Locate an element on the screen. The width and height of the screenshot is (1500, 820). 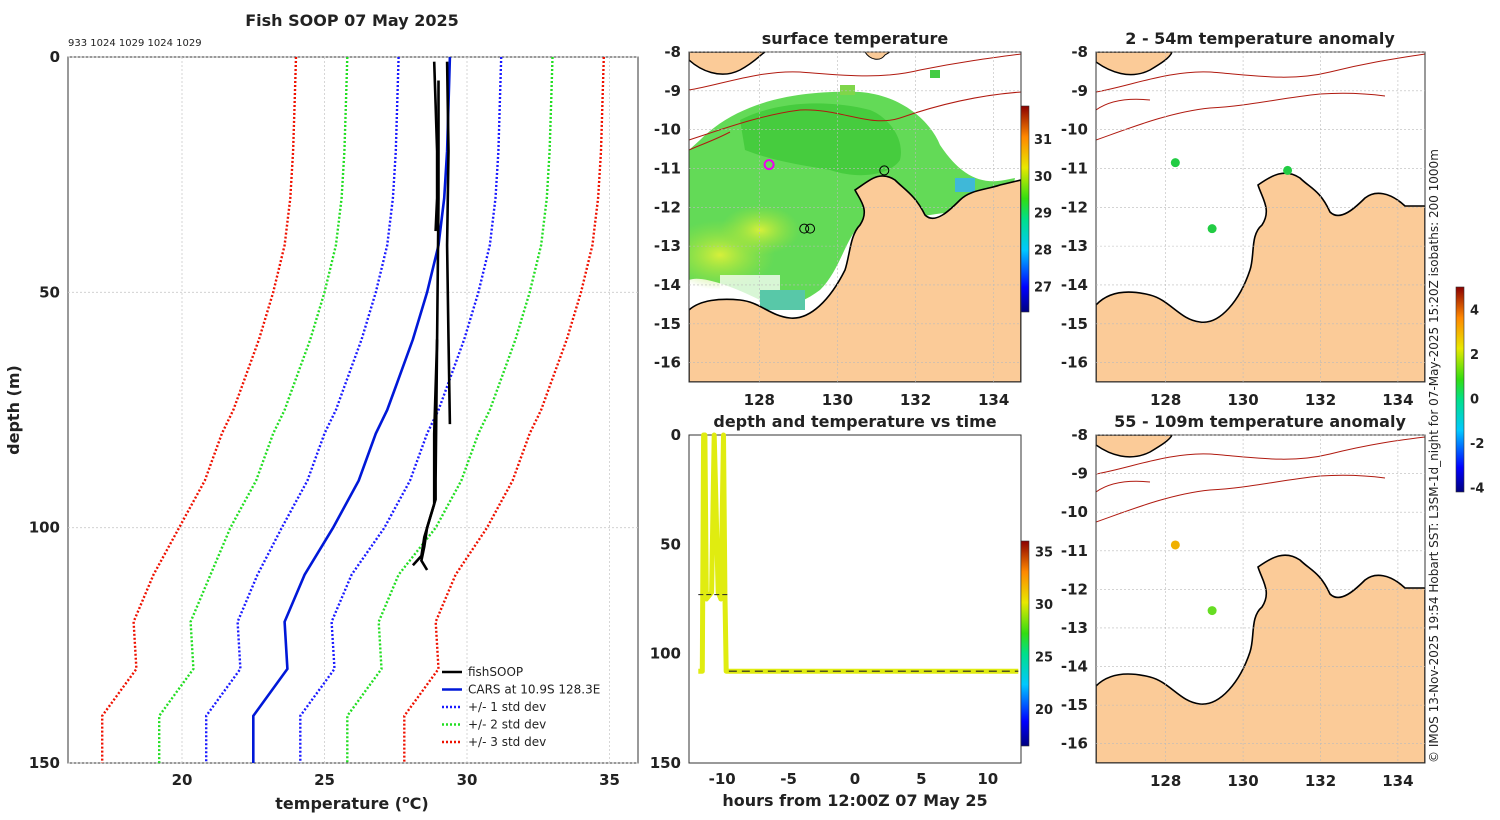
profile-cars-mean-line is located at coordinates (352, 409).